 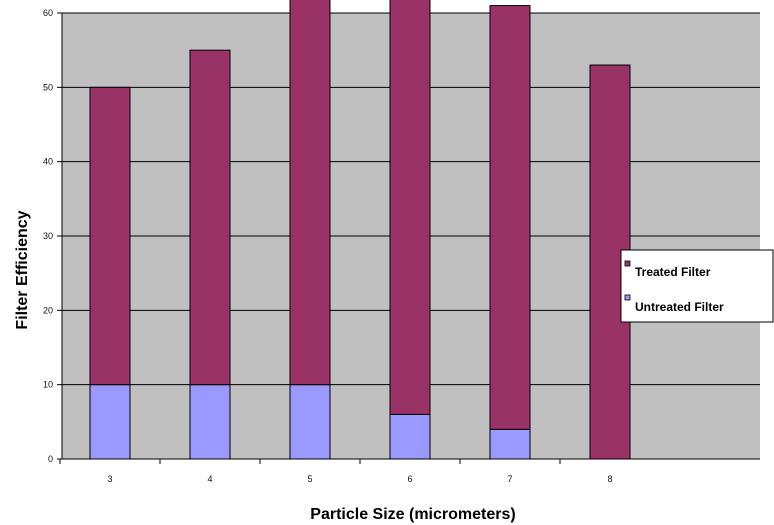 What do you see at coordinates (209, 479) in the screenshot?
I see `x-tick-label: 4` at bounding box center [209, 479].